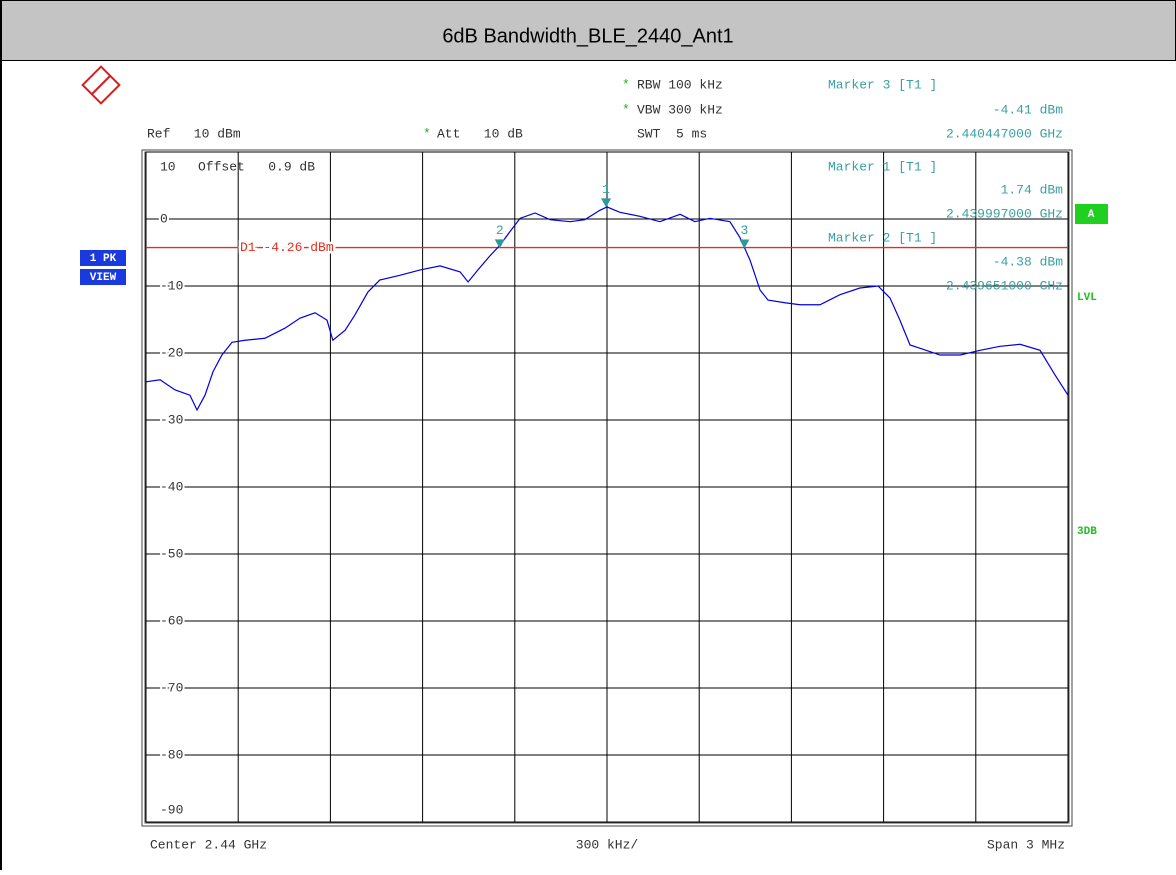 The width and height of the screenshot is (1176, 875). What do you see at coordinates (1004, 133) in the screenshot?
I see `marker-frequency: 2.440447000 GHz` at bounding box center [1004, 133].